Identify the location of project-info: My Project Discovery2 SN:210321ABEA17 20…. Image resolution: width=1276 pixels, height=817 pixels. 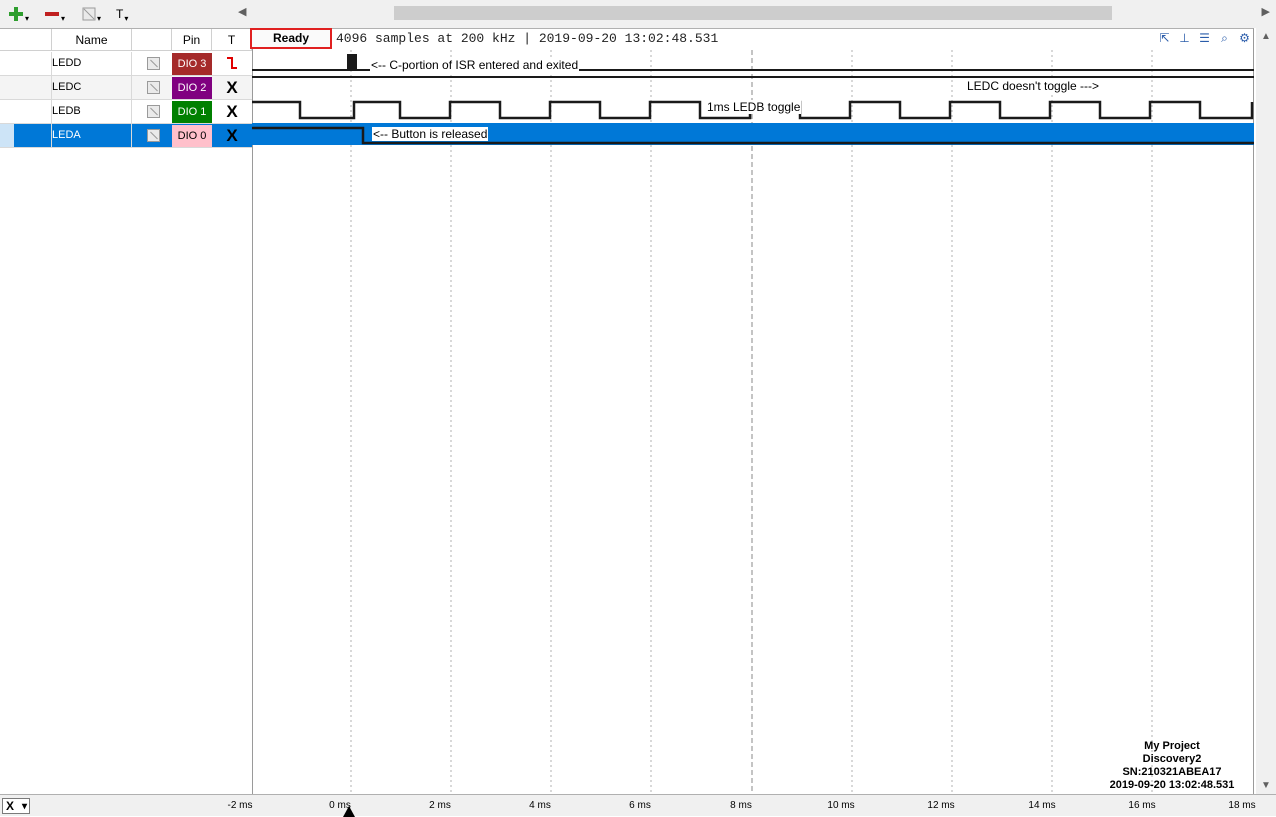
(1172, 766).